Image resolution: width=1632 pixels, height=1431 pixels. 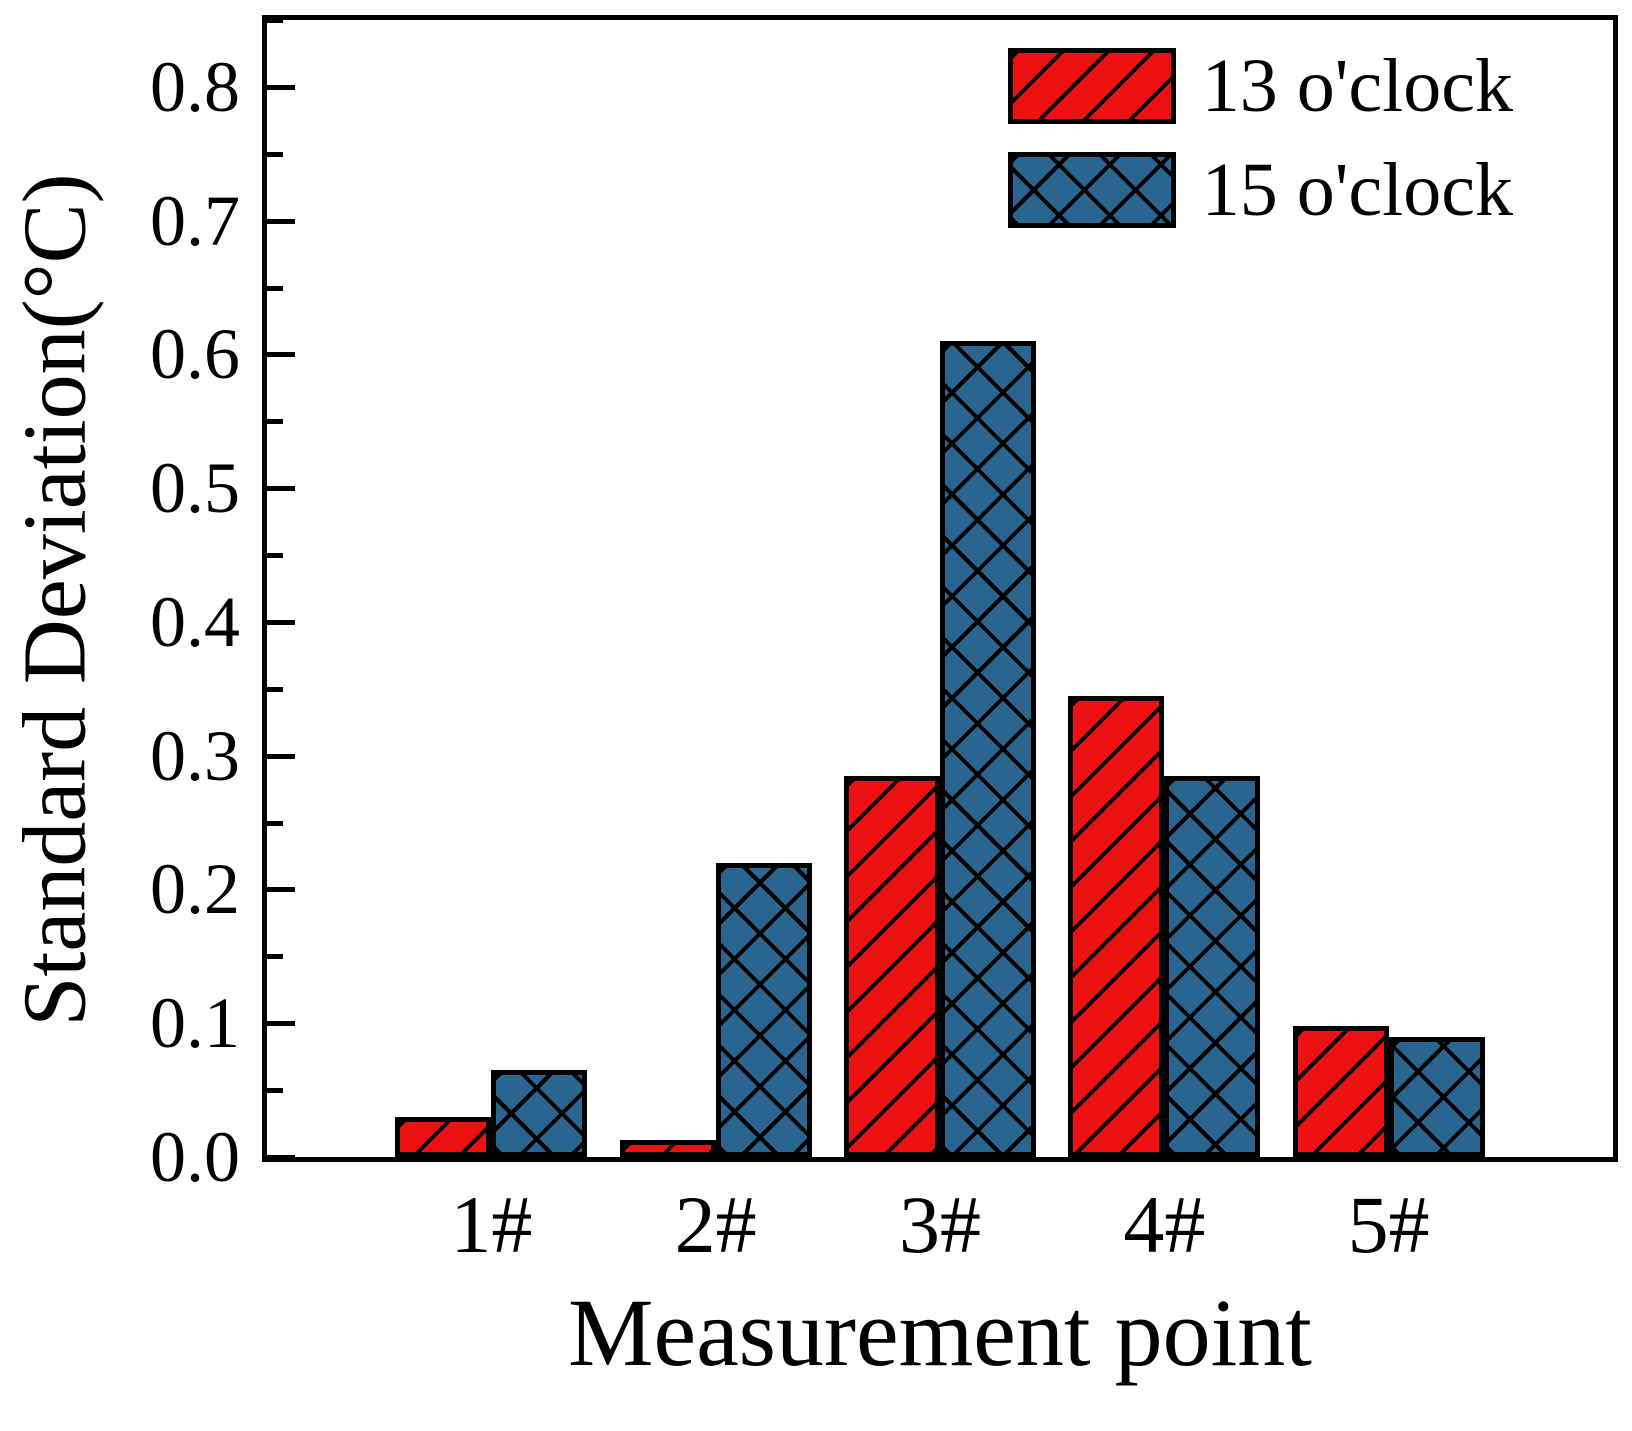 I want to click on legend-item-15-oclock: 15 o'clock, so click(x=1260, y=190).